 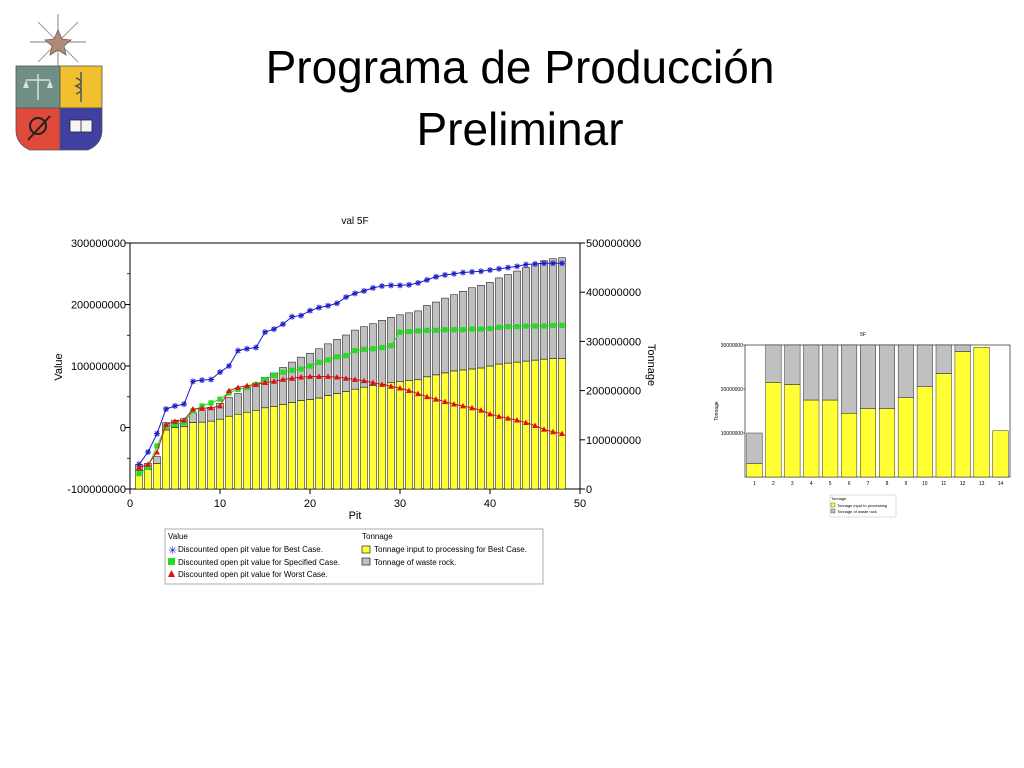 What do you see at coordinates (982, 484) in the screenshot?
I see `x-tick-label: 13` at bounding box center [982, 484].